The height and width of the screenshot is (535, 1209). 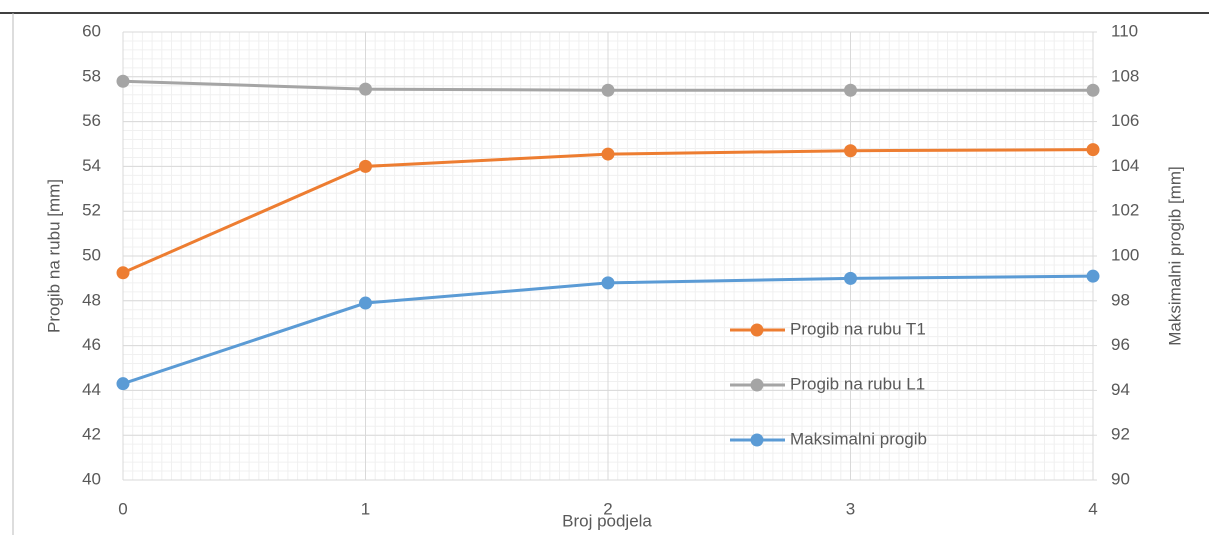 I want to click on y-tick-label: 58, so click(x=91, y=75).